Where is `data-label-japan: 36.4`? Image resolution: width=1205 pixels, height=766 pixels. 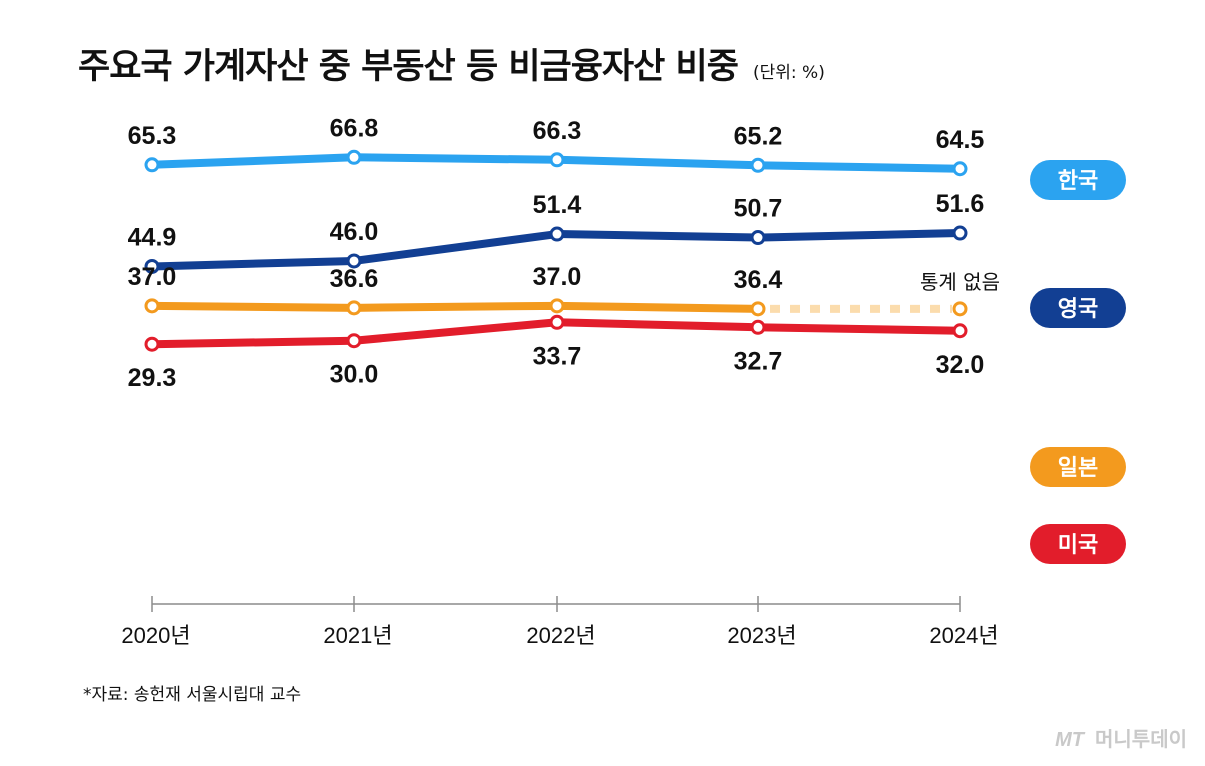 data-label-japan: 36.4 is located at coordinates (758, 280).